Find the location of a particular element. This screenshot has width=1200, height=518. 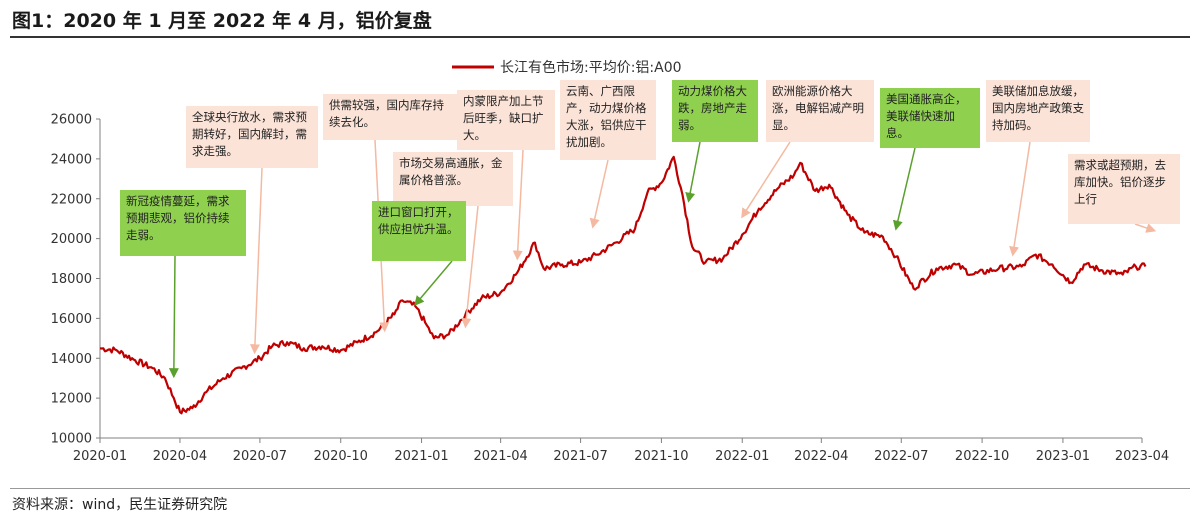

legend-label: 长江有色市场:平均价:铝:A00 is located at coordinates (591, 67).